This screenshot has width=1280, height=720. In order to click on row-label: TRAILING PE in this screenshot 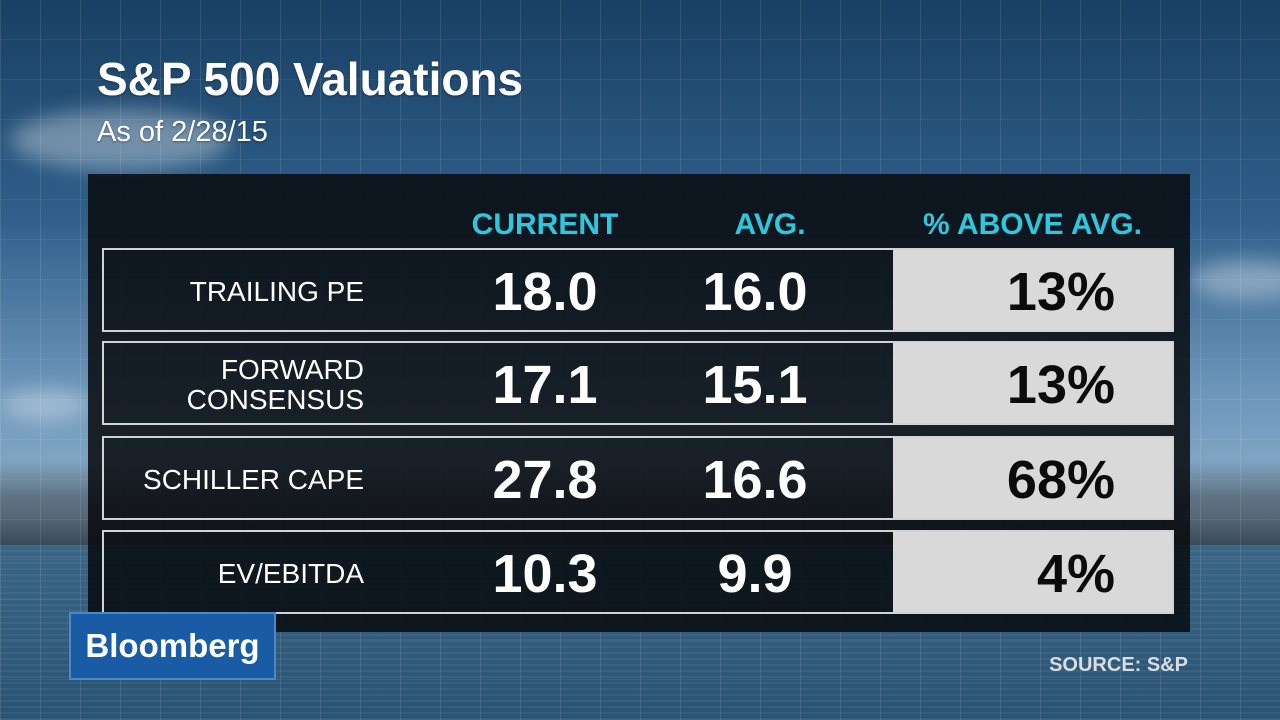, I will do `click(276, 291)`.